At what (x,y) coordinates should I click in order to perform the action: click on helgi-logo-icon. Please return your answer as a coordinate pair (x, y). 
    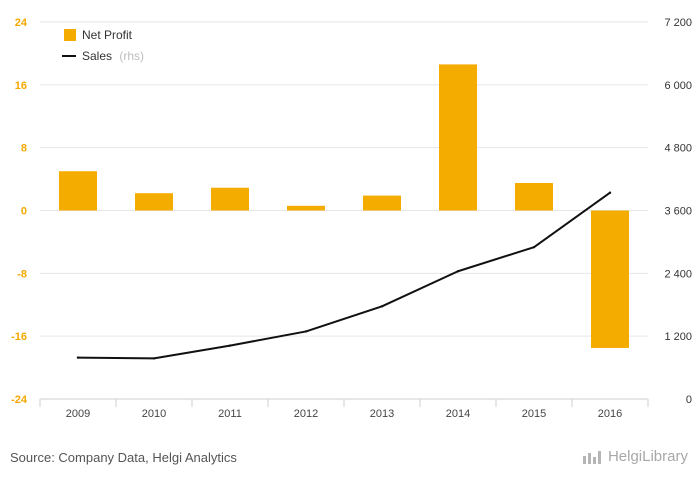
    Looking at the image, I should click on (591, 457).